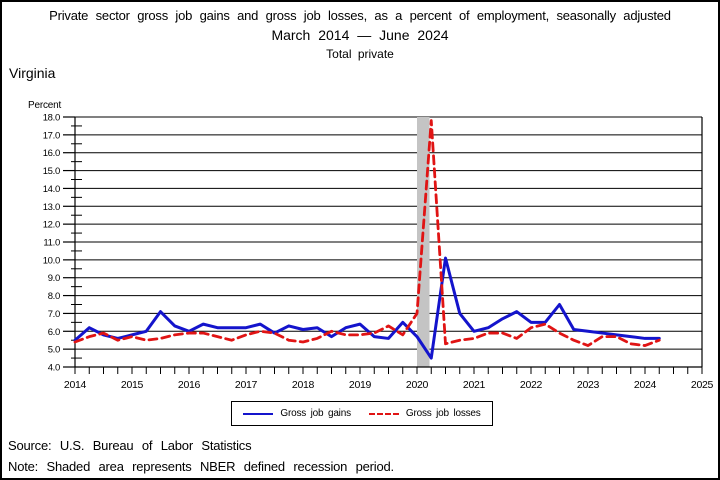 The image size is (720, 480). I want to click on svg-text: 6.0, so click(54, 332).